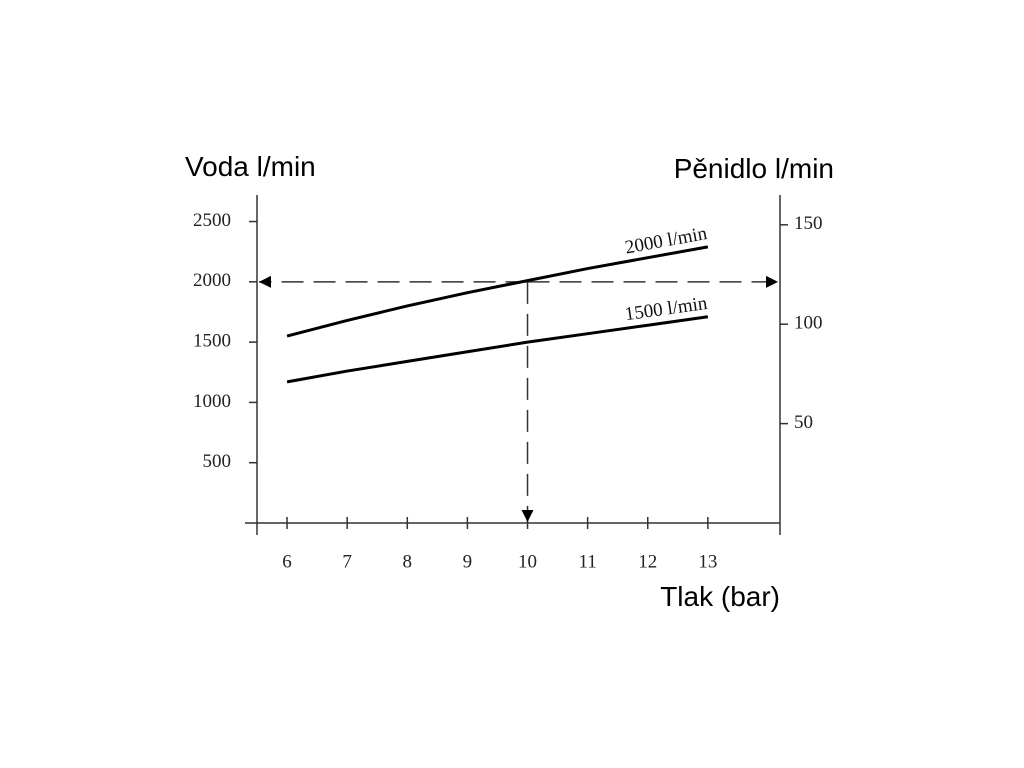  I want to click on x-axis-title: Tlak (bar), so click(720, 596).